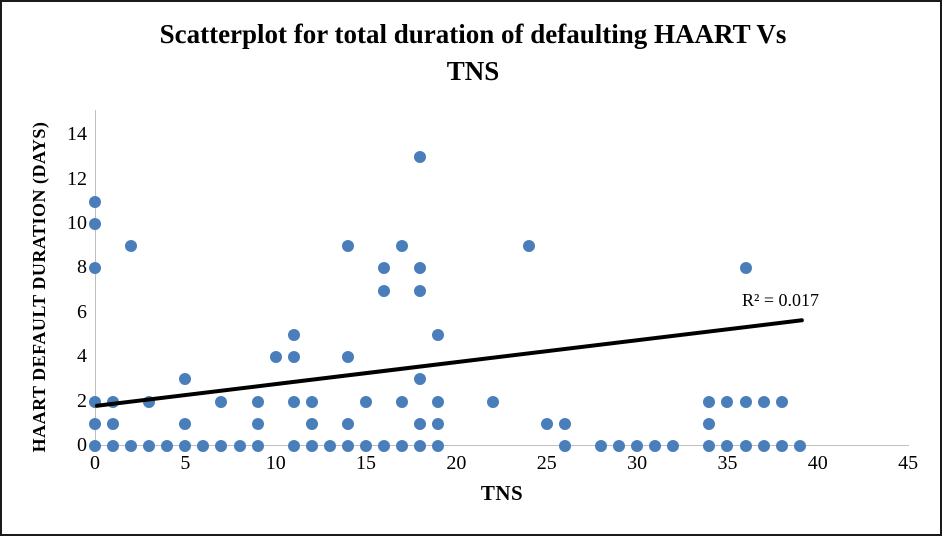  I want to click on y-tick-label: 8, so click(82, 267).